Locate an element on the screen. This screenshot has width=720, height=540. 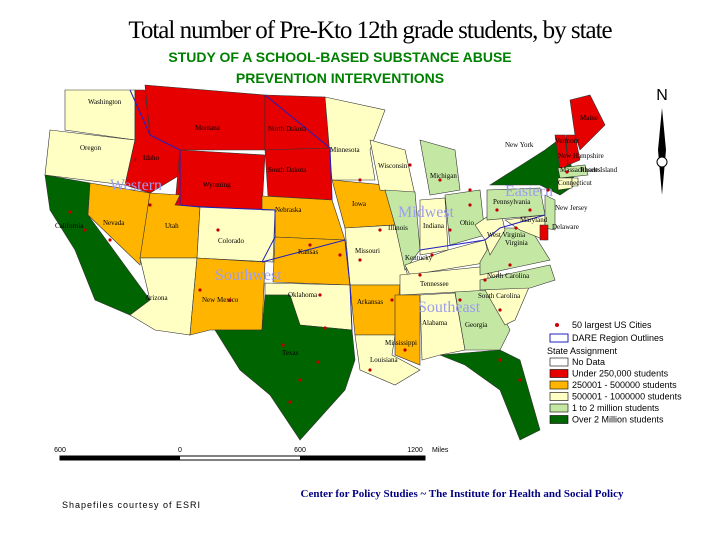
state-label: Indiana is located at coordinates (434, 226).